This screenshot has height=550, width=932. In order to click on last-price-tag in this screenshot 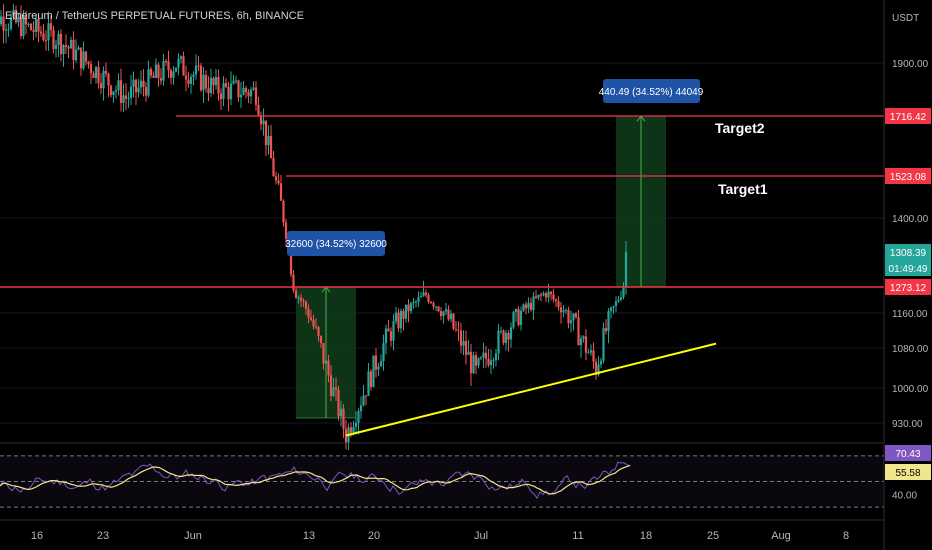, I will do `click(908, 252)`.